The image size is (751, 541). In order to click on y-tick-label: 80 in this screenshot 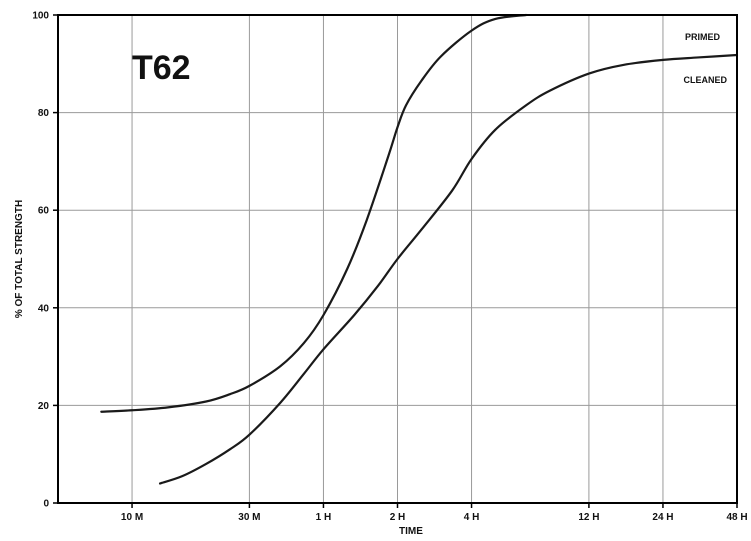, I will do `click(44, 113)`.